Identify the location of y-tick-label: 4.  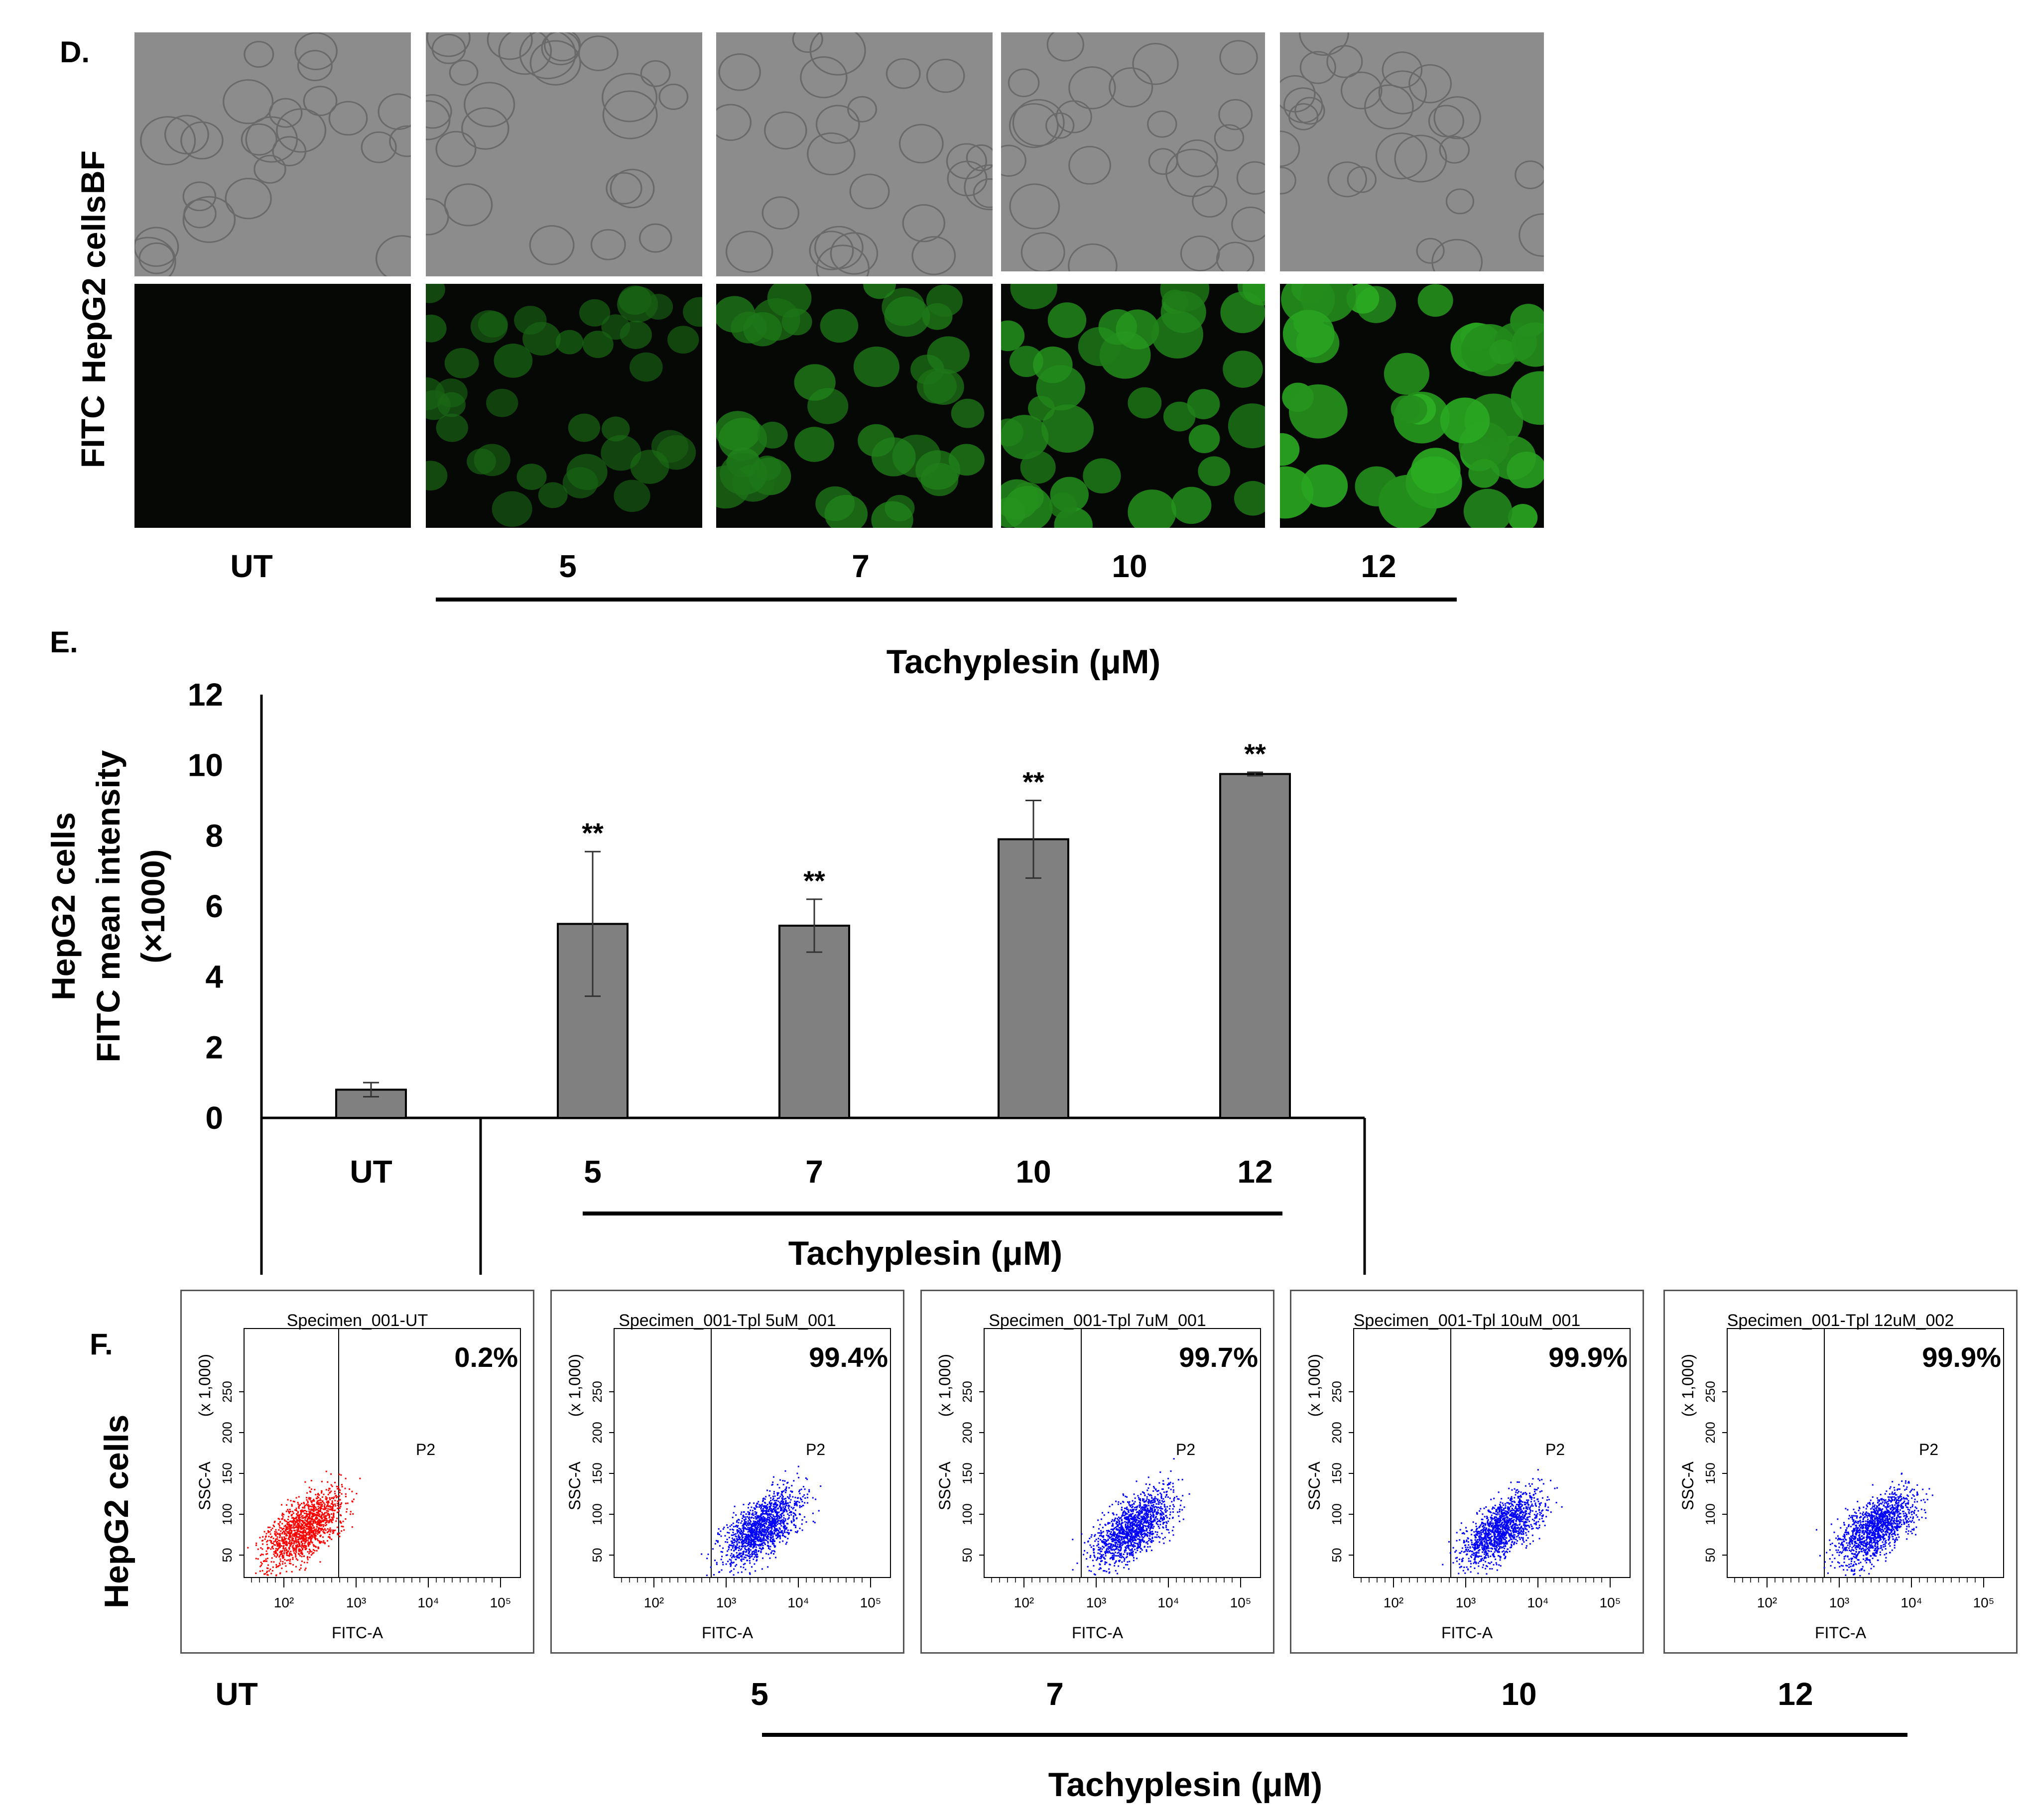
(214, 977).